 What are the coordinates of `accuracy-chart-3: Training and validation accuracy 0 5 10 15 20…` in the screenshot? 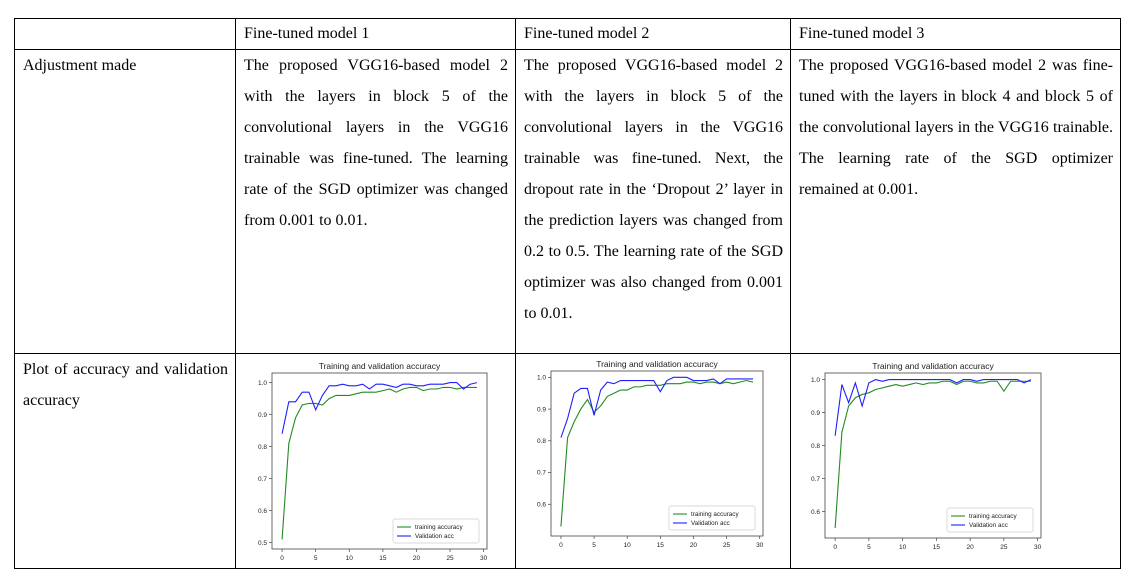 It's located at (926, 456).